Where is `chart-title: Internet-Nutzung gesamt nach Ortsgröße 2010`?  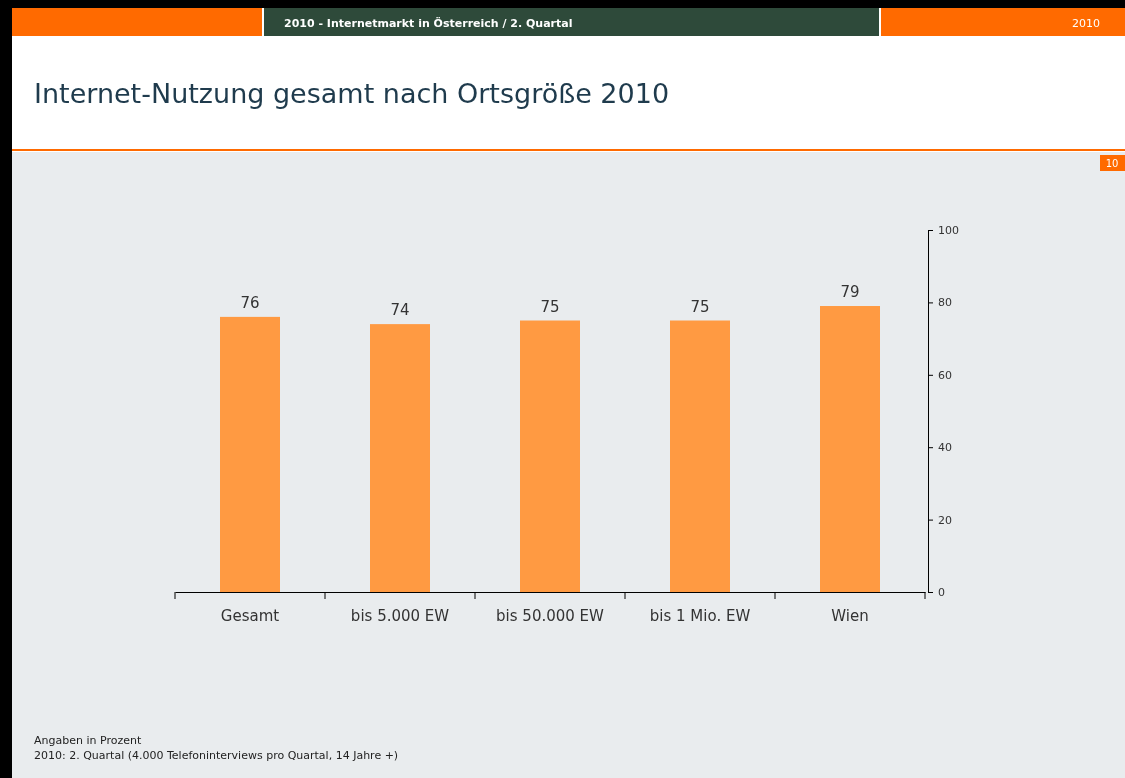
chart-title: Internet-Nutzung gesamt nach Ortsgröße 2010 is located at coordinates (352, 93).